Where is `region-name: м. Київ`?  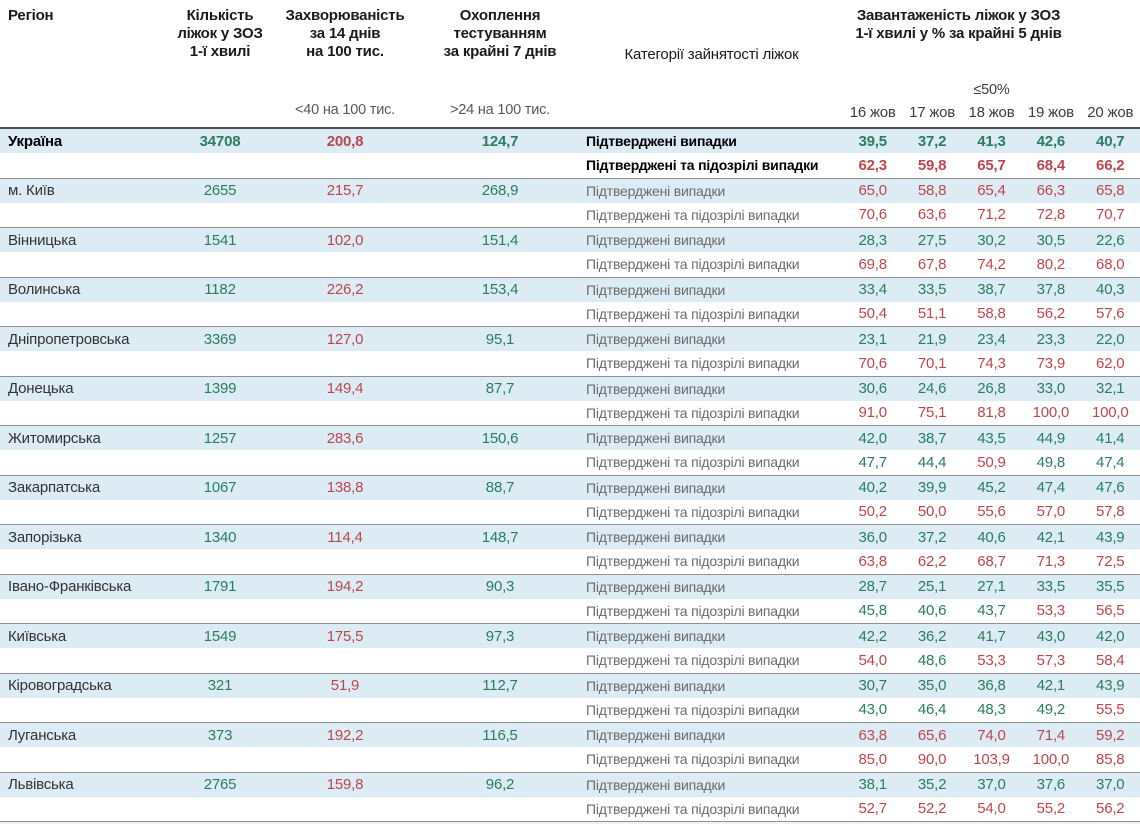
region-name: м. Київ is located at coordinates (31, 191).